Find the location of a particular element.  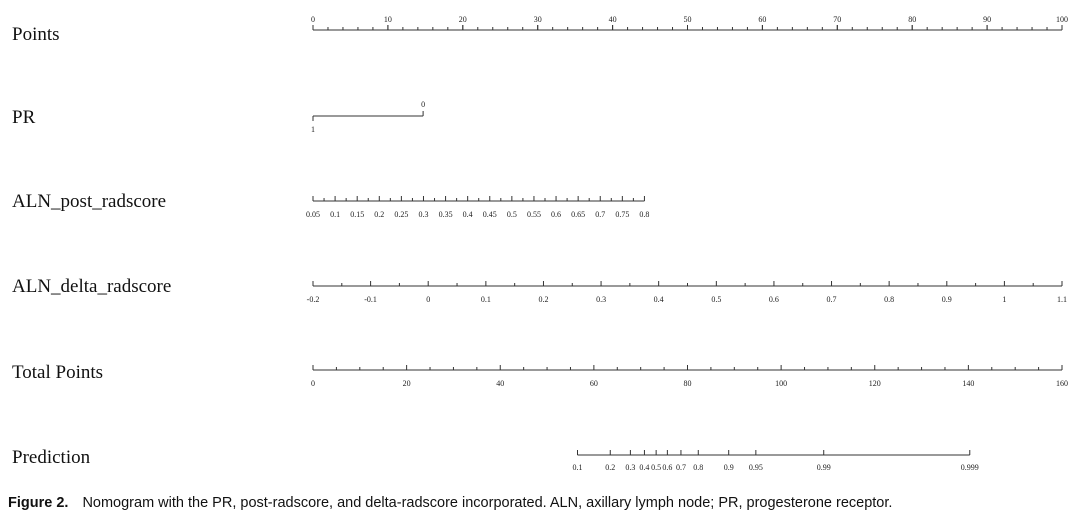

prediction-tick-label: 0.8 is located at coordinates (698, 467).